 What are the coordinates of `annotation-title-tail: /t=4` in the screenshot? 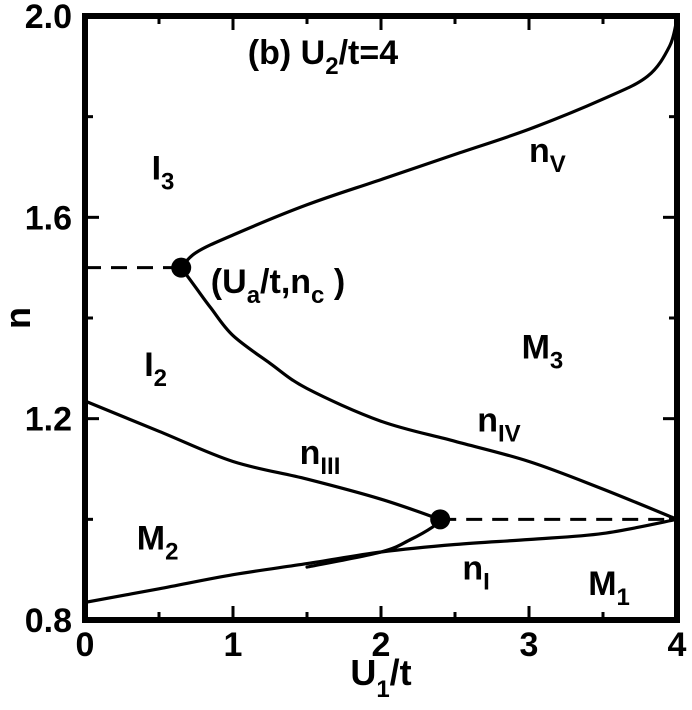 It's located at (369, 53).